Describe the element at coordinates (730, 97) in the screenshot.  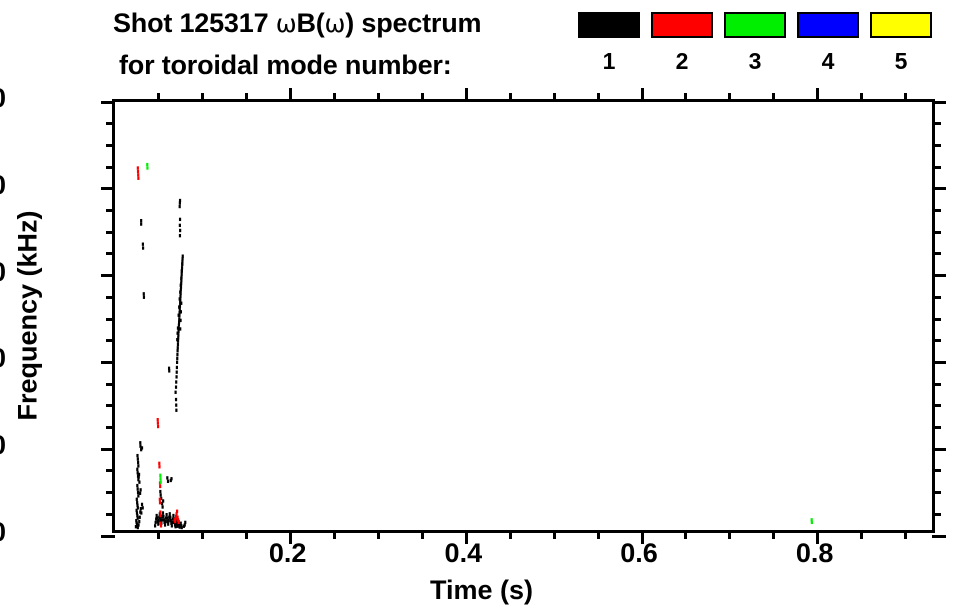
I see `x-tick-minor-top-0.7` at that location.